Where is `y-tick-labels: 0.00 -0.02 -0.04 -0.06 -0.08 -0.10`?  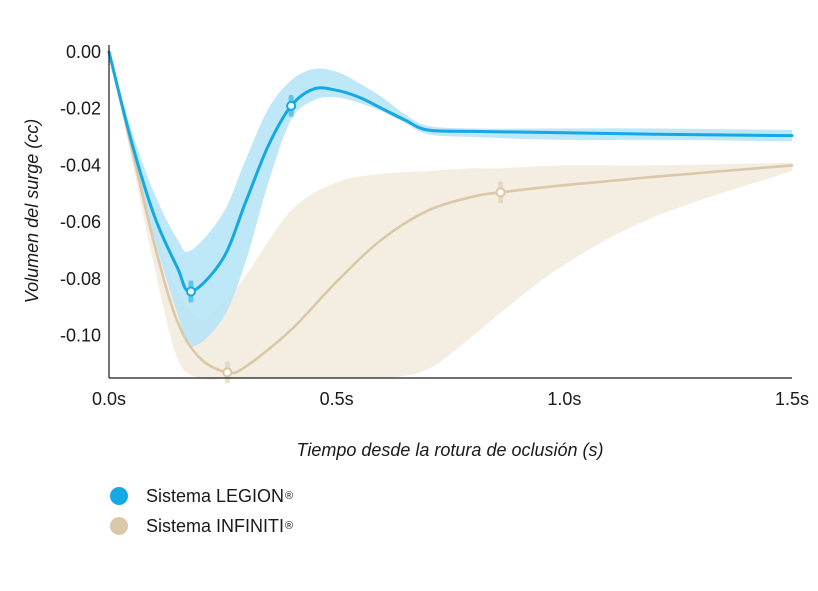
y-tick-labels: 0.00 -0.02 -0.04 -0.06 -0.08 -0.10 is located at coordinates (80, 193).